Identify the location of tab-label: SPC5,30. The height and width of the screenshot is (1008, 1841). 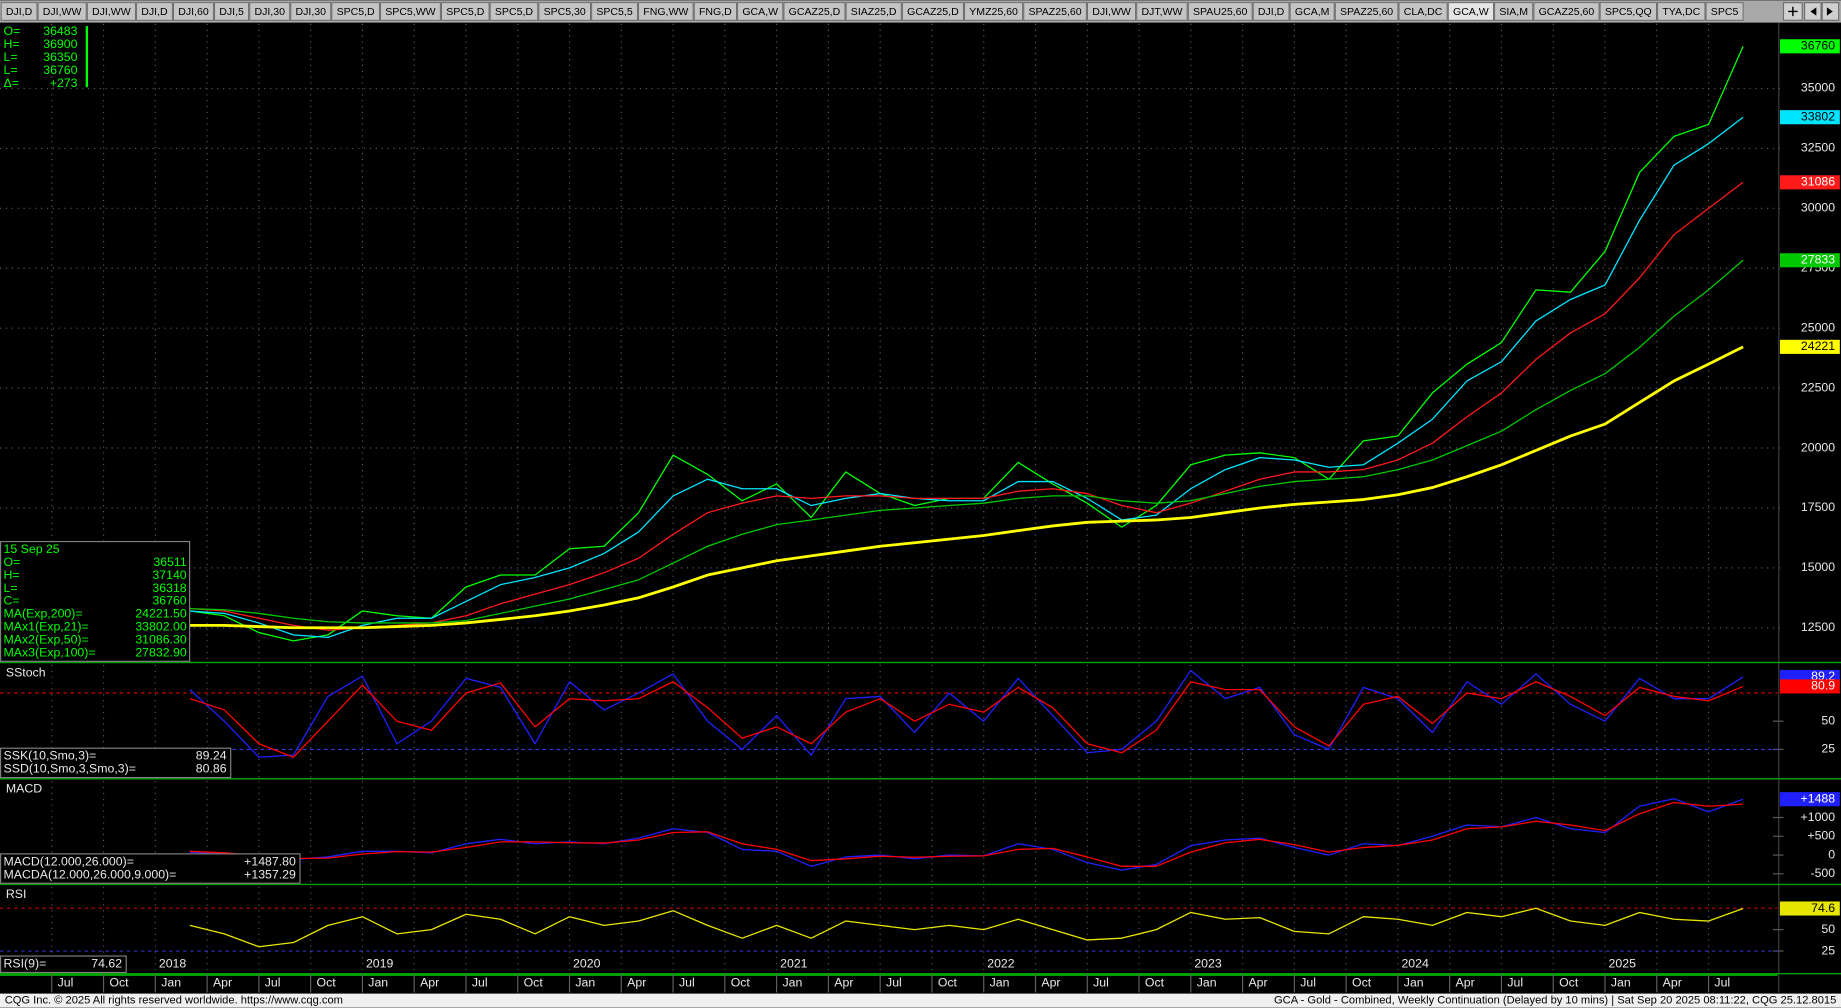
(565, 12).